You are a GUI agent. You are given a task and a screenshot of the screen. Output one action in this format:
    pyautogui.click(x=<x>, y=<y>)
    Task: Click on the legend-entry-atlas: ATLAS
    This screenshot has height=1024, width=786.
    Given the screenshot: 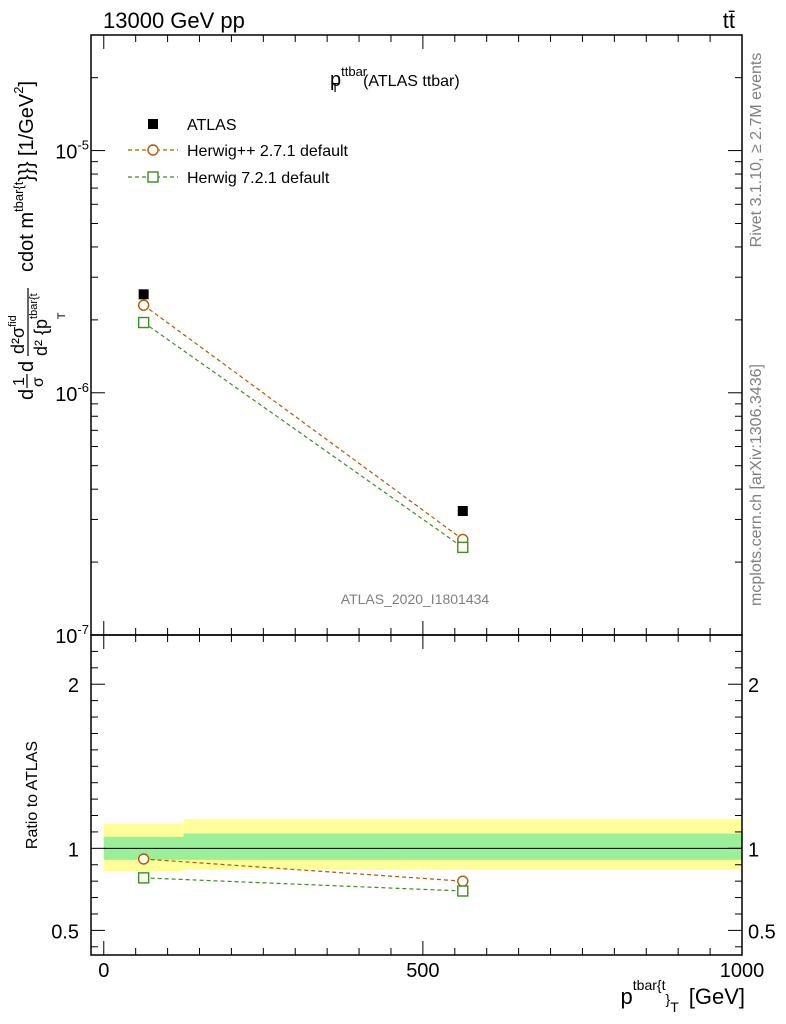 What is the action you would take?
    pyautogui.click(x=192, y=125)
    